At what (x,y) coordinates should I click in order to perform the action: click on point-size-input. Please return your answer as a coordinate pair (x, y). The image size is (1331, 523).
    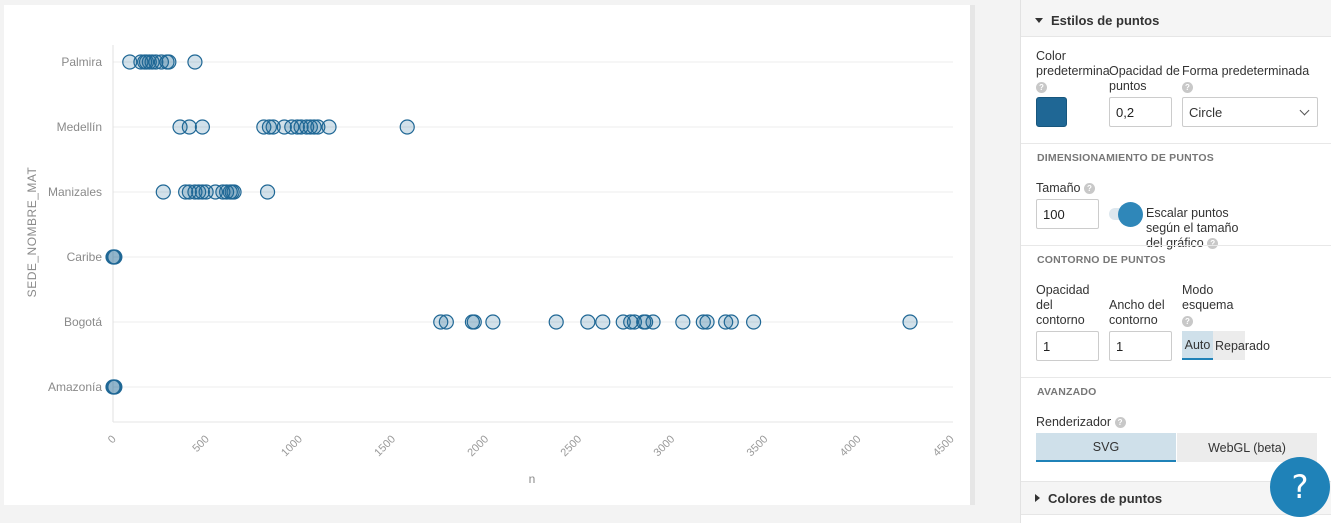
    Looking at the image, I should click on (1067, 214).